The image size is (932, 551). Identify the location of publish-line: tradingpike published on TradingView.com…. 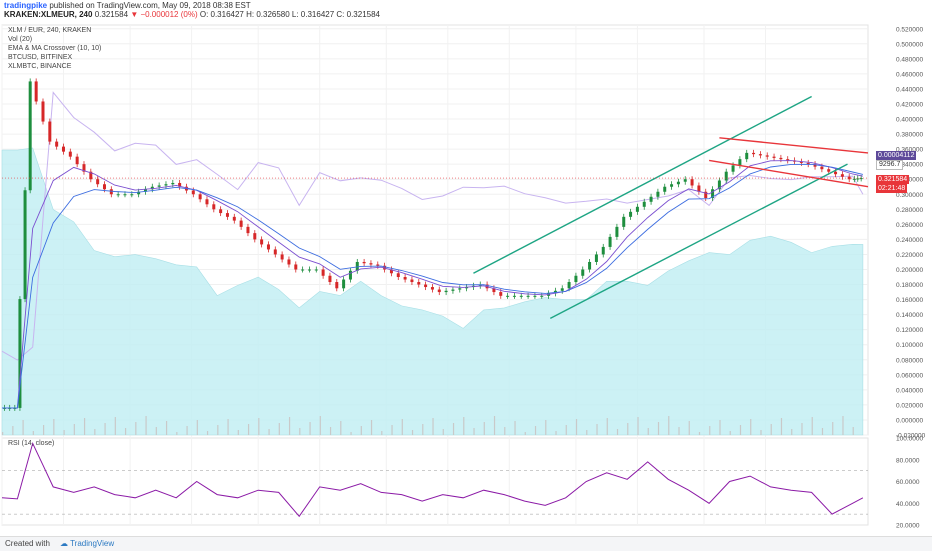
(127, 6).